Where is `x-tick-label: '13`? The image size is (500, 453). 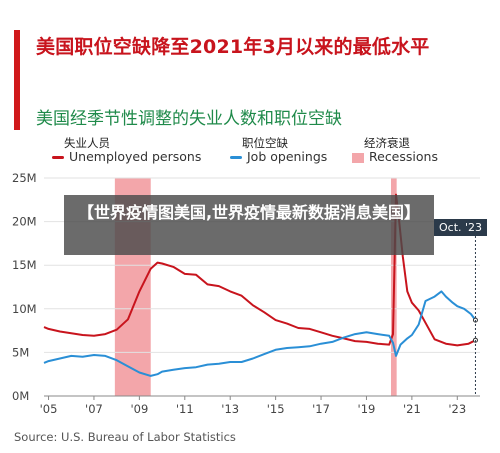
x-tick-label: '13 is located at coordinates (230, 409).